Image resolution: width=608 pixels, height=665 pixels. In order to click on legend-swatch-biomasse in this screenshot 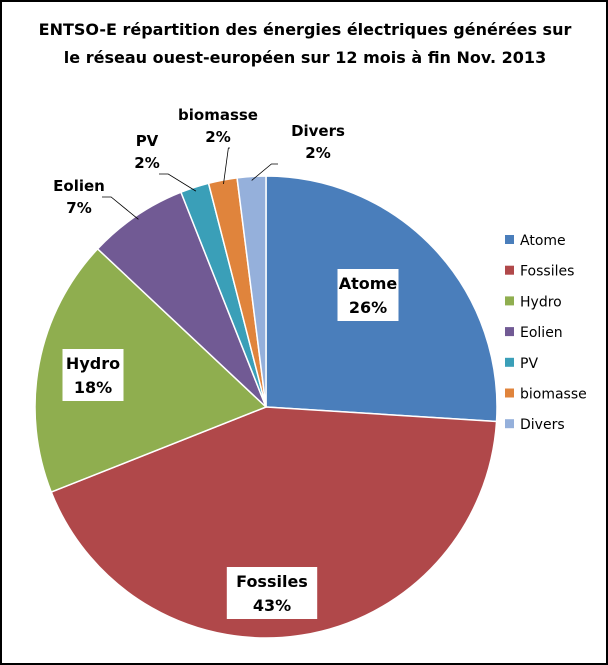, I will do `click(509, 393)`.